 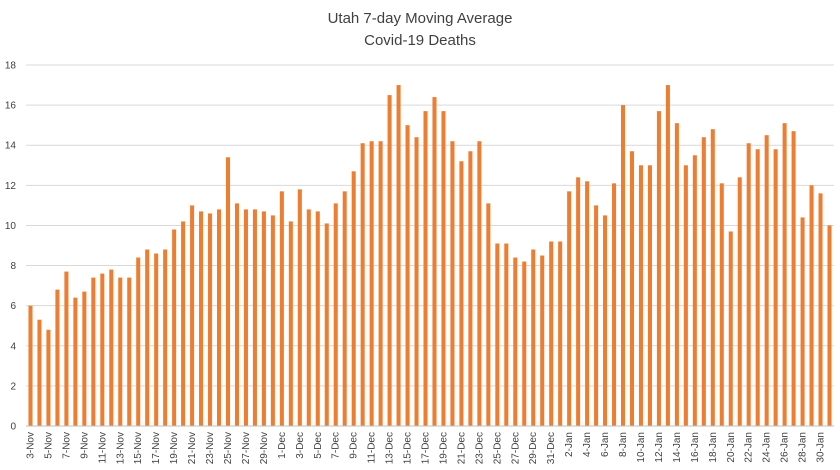 I want to click on bar-25-Jan, so click(x=775, y=287).